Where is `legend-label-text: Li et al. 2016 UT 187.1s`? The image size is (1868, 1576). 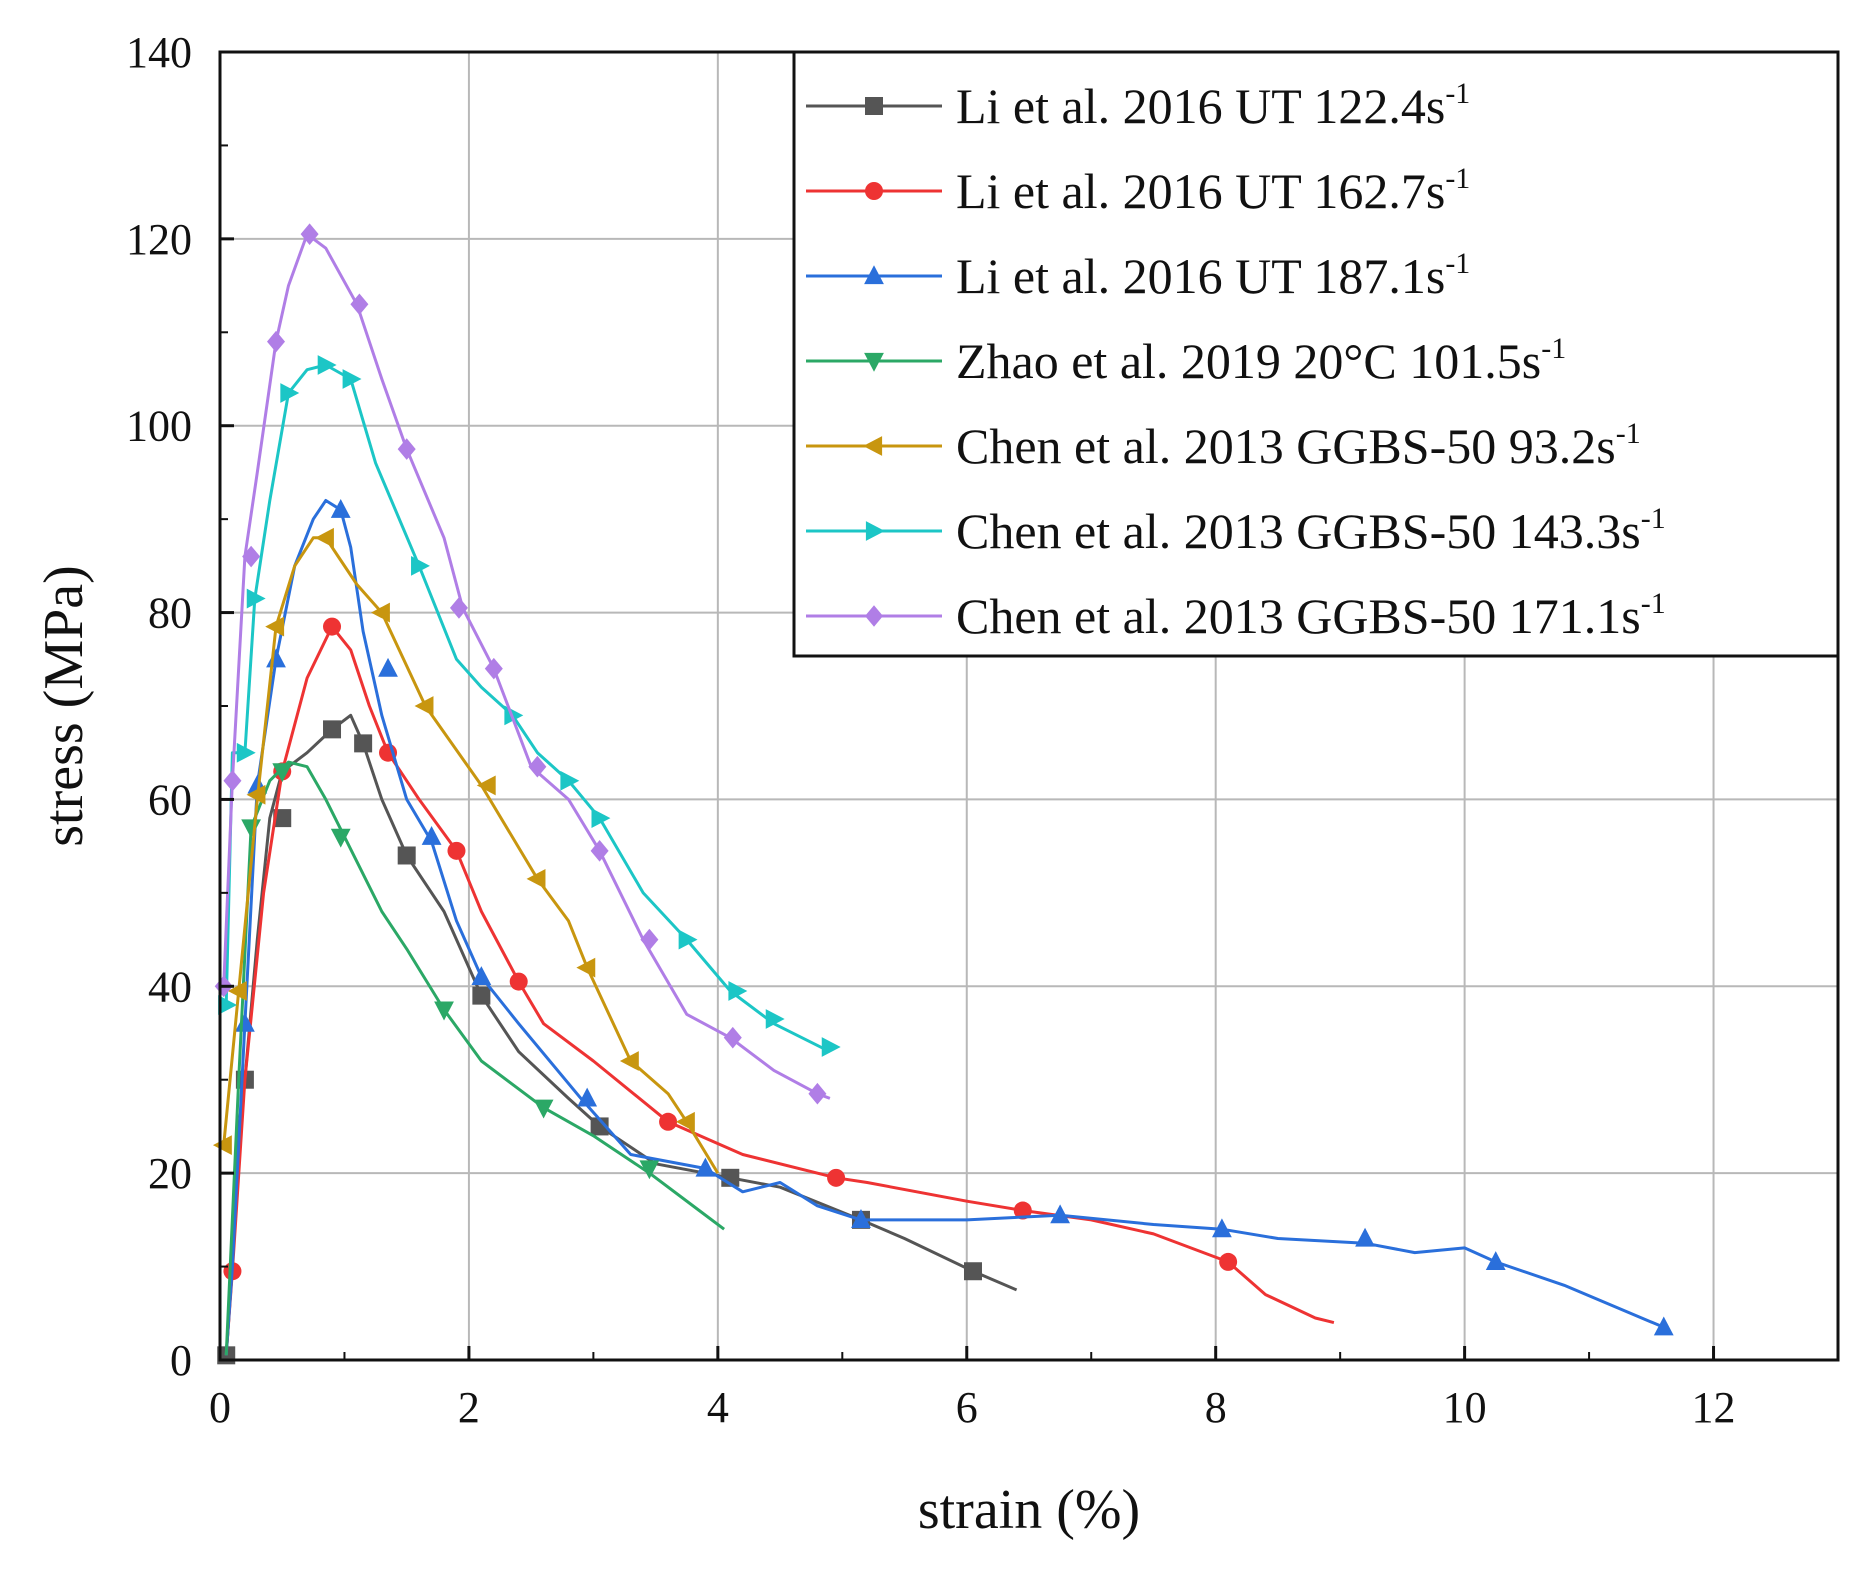
legend-label-text: Li et al. 2016 UT 187.1s is located at coordinates (1200, 276).